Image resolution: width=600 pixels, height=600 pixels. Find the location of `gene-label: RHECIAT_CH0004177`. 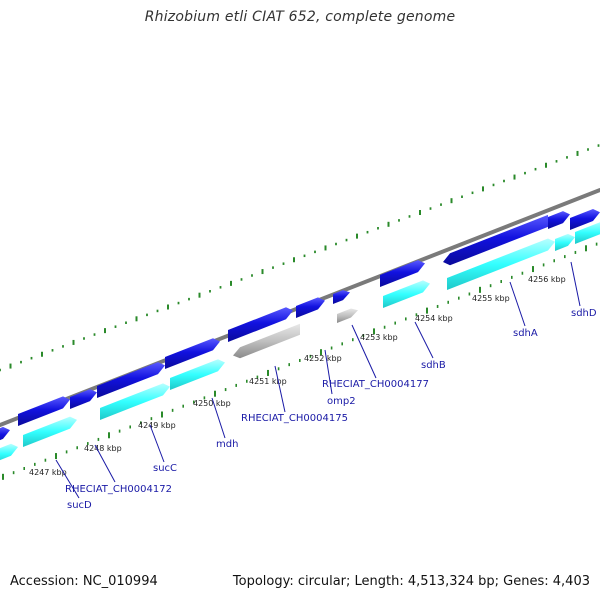

gene-label: RHECIAT_CH0004177 is located at coordinates (375, 384).